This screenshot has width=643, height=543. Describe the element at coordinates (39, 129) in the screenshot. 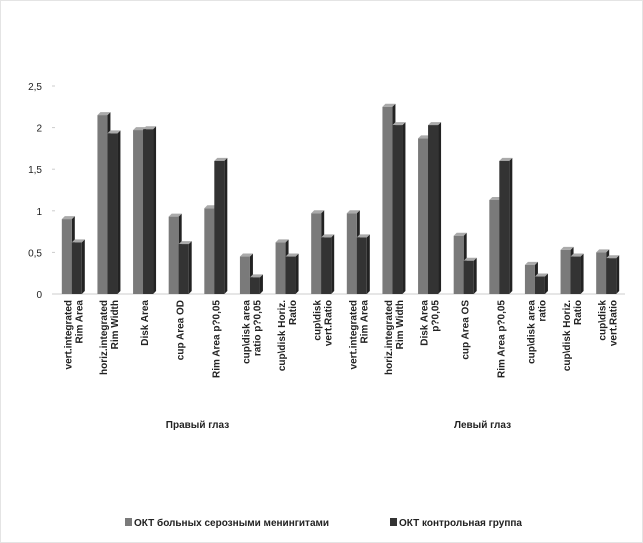

I see `y-tick-label: 2` at that location.